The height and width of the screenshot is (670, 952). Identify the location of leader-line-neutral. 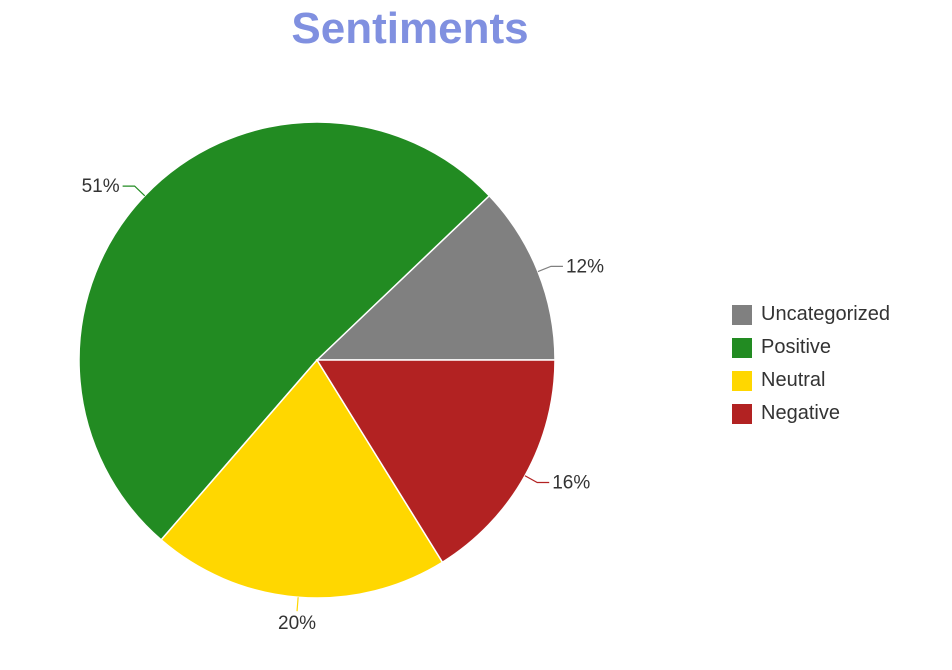
(297, 604).